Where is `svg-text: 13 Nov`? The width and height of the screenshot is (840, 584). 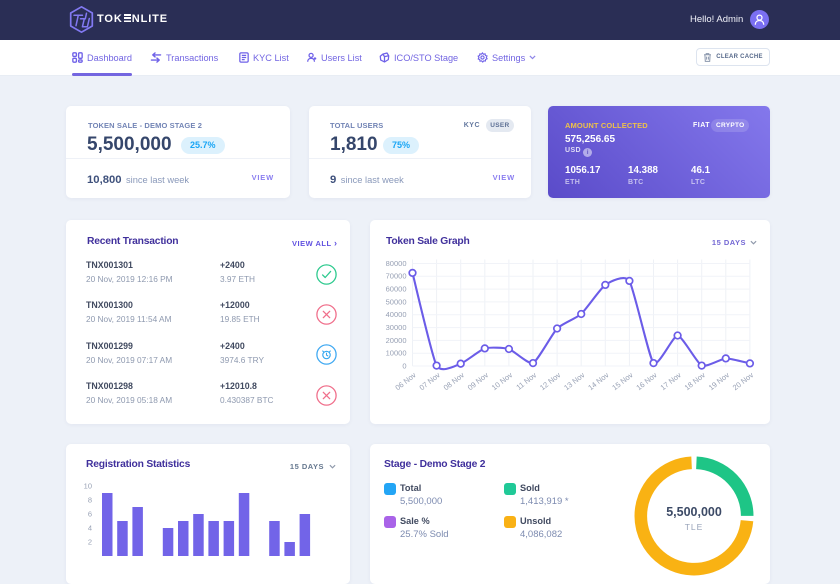
svg-text: 13 Nov is located at coordinates (574, 381).